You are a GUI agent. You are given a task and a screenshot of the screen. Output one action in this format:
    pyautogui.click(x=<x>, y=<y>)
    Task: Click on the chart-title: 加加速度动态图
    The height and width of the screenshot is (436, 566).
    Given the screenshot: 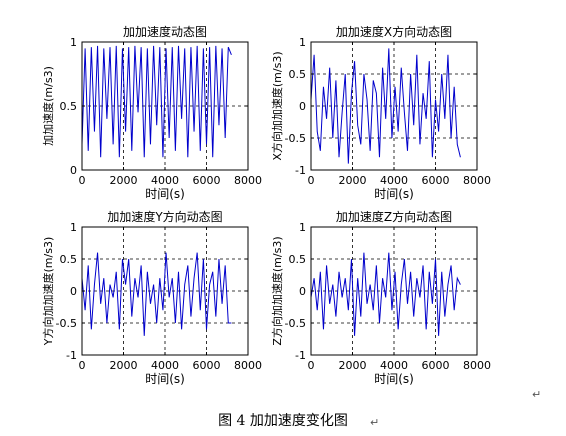 What is the action you would take?
    pyautogui.click(x=165, y=31)
    